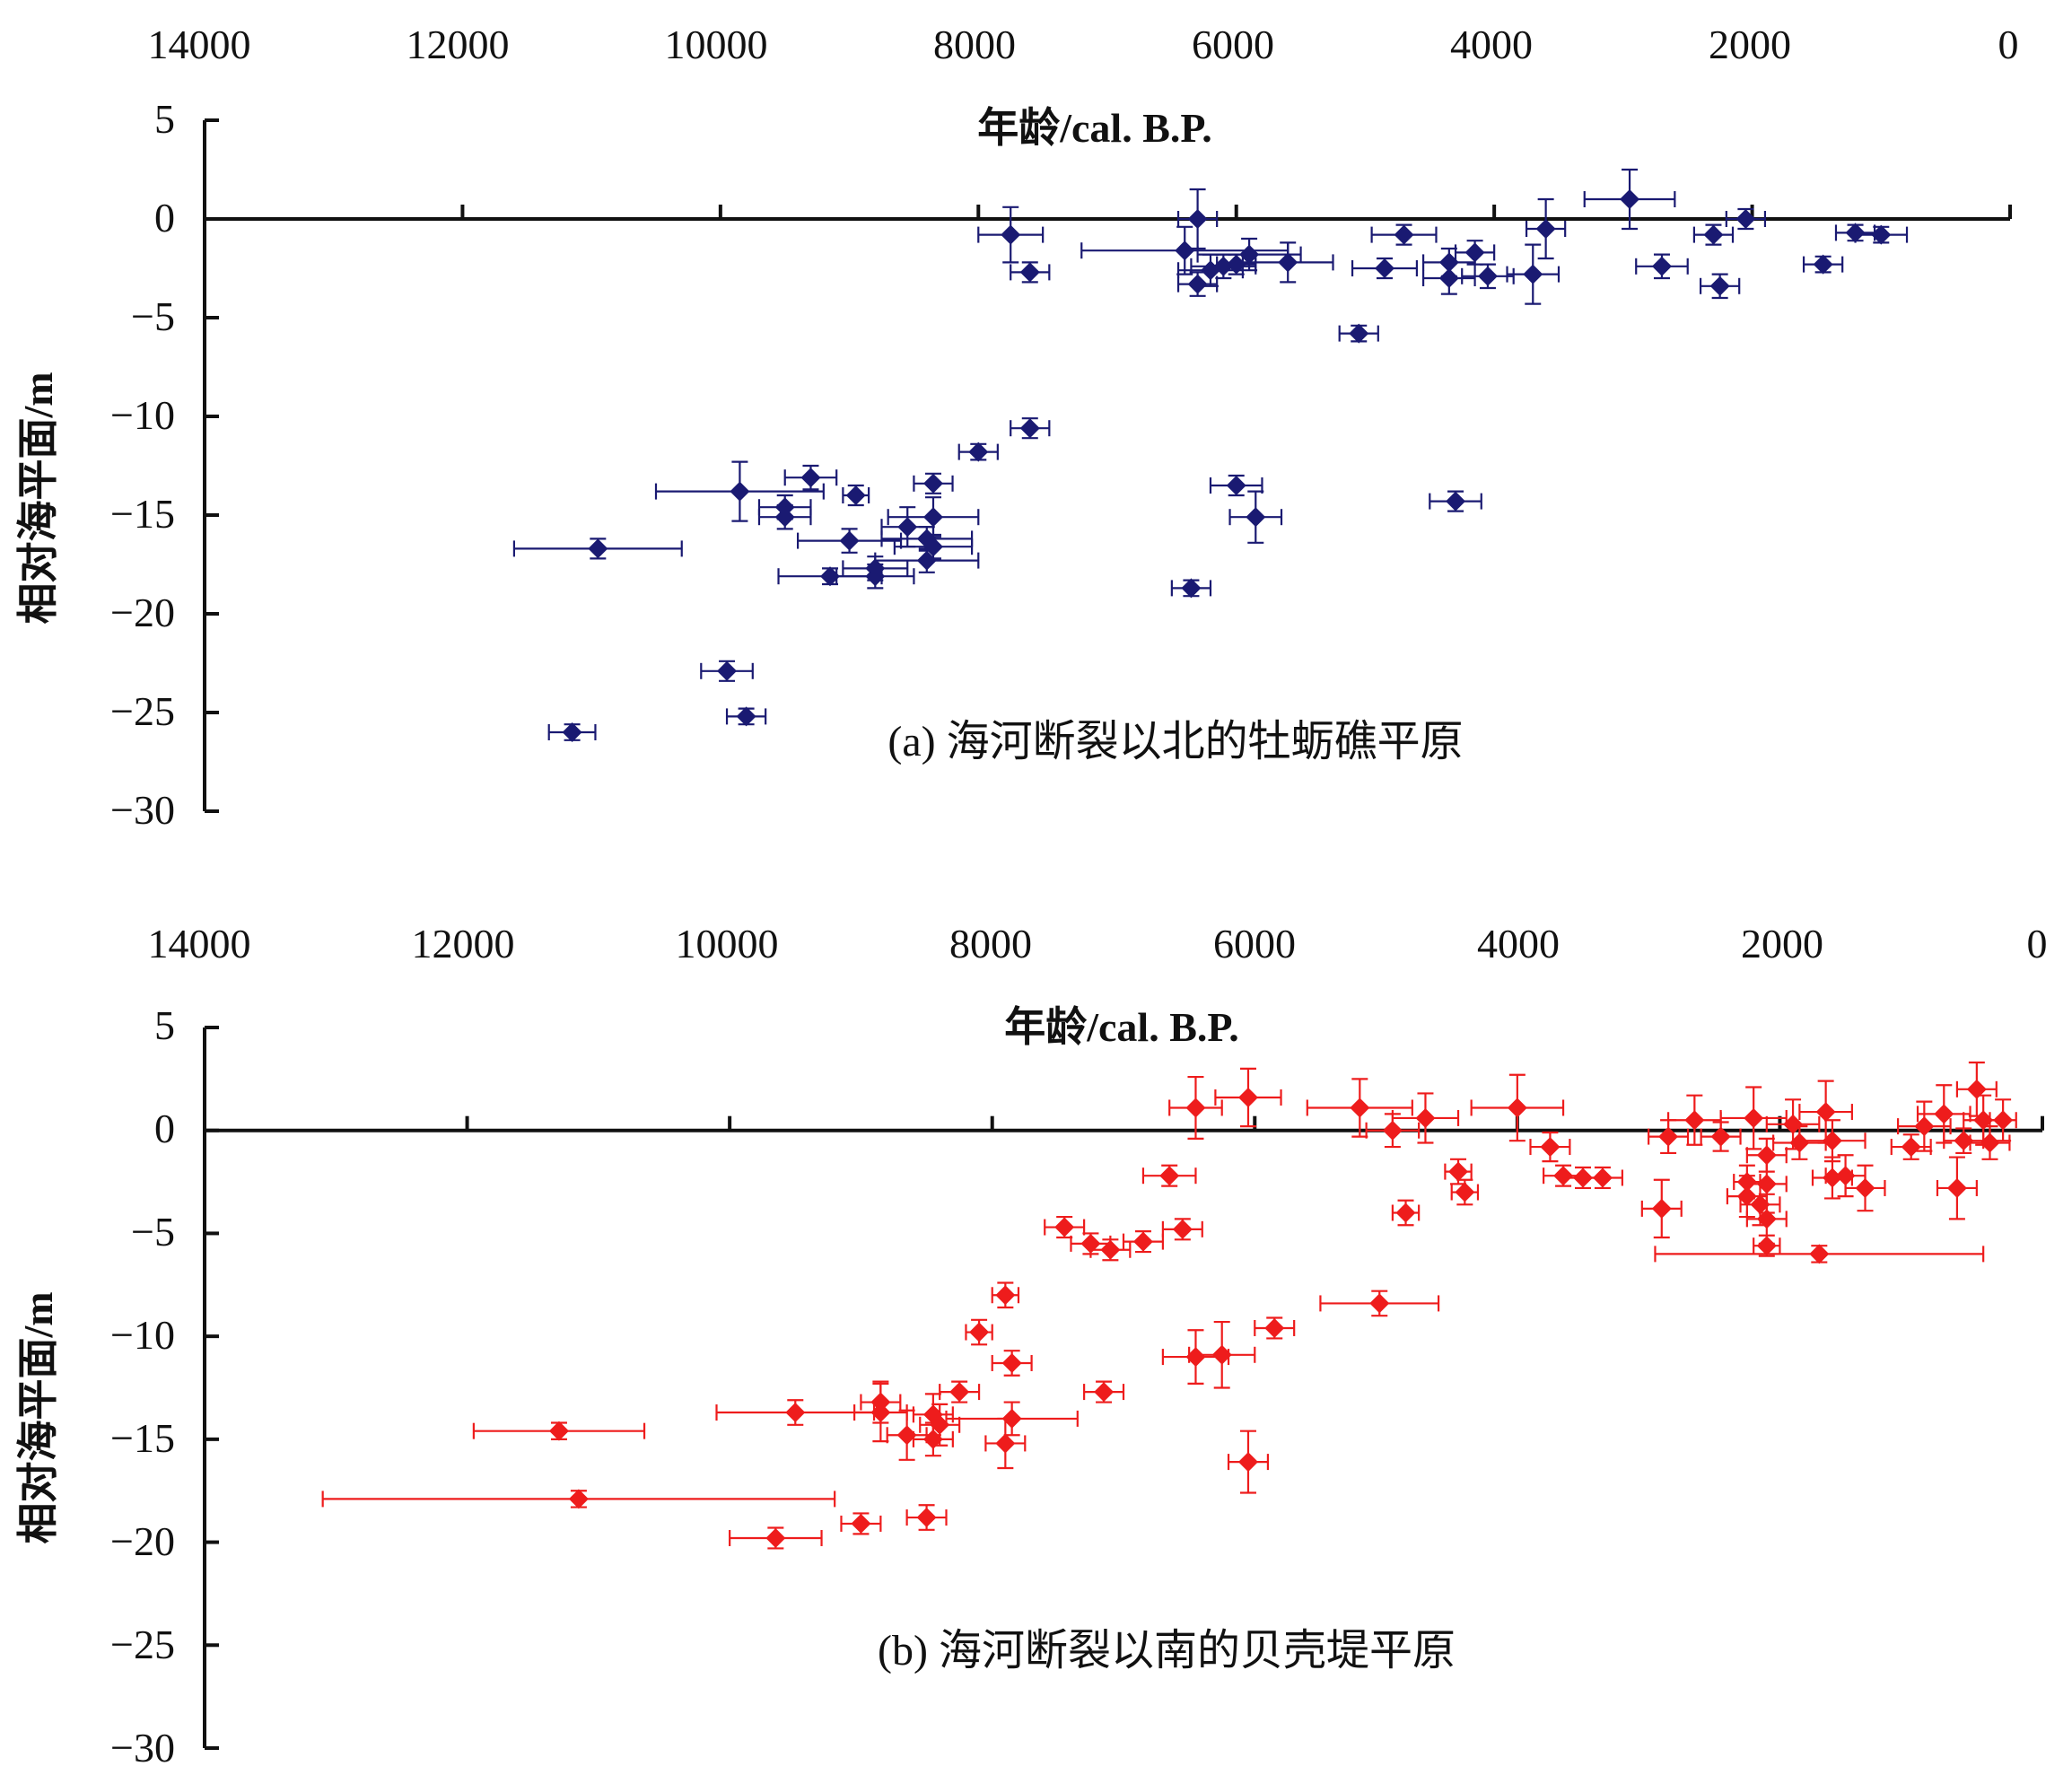 This screenshot has height=1775, width=2072. Describe the element at coordinates (153, 1232) in the screenshot. I see `y-tick-label: −5` at that location.